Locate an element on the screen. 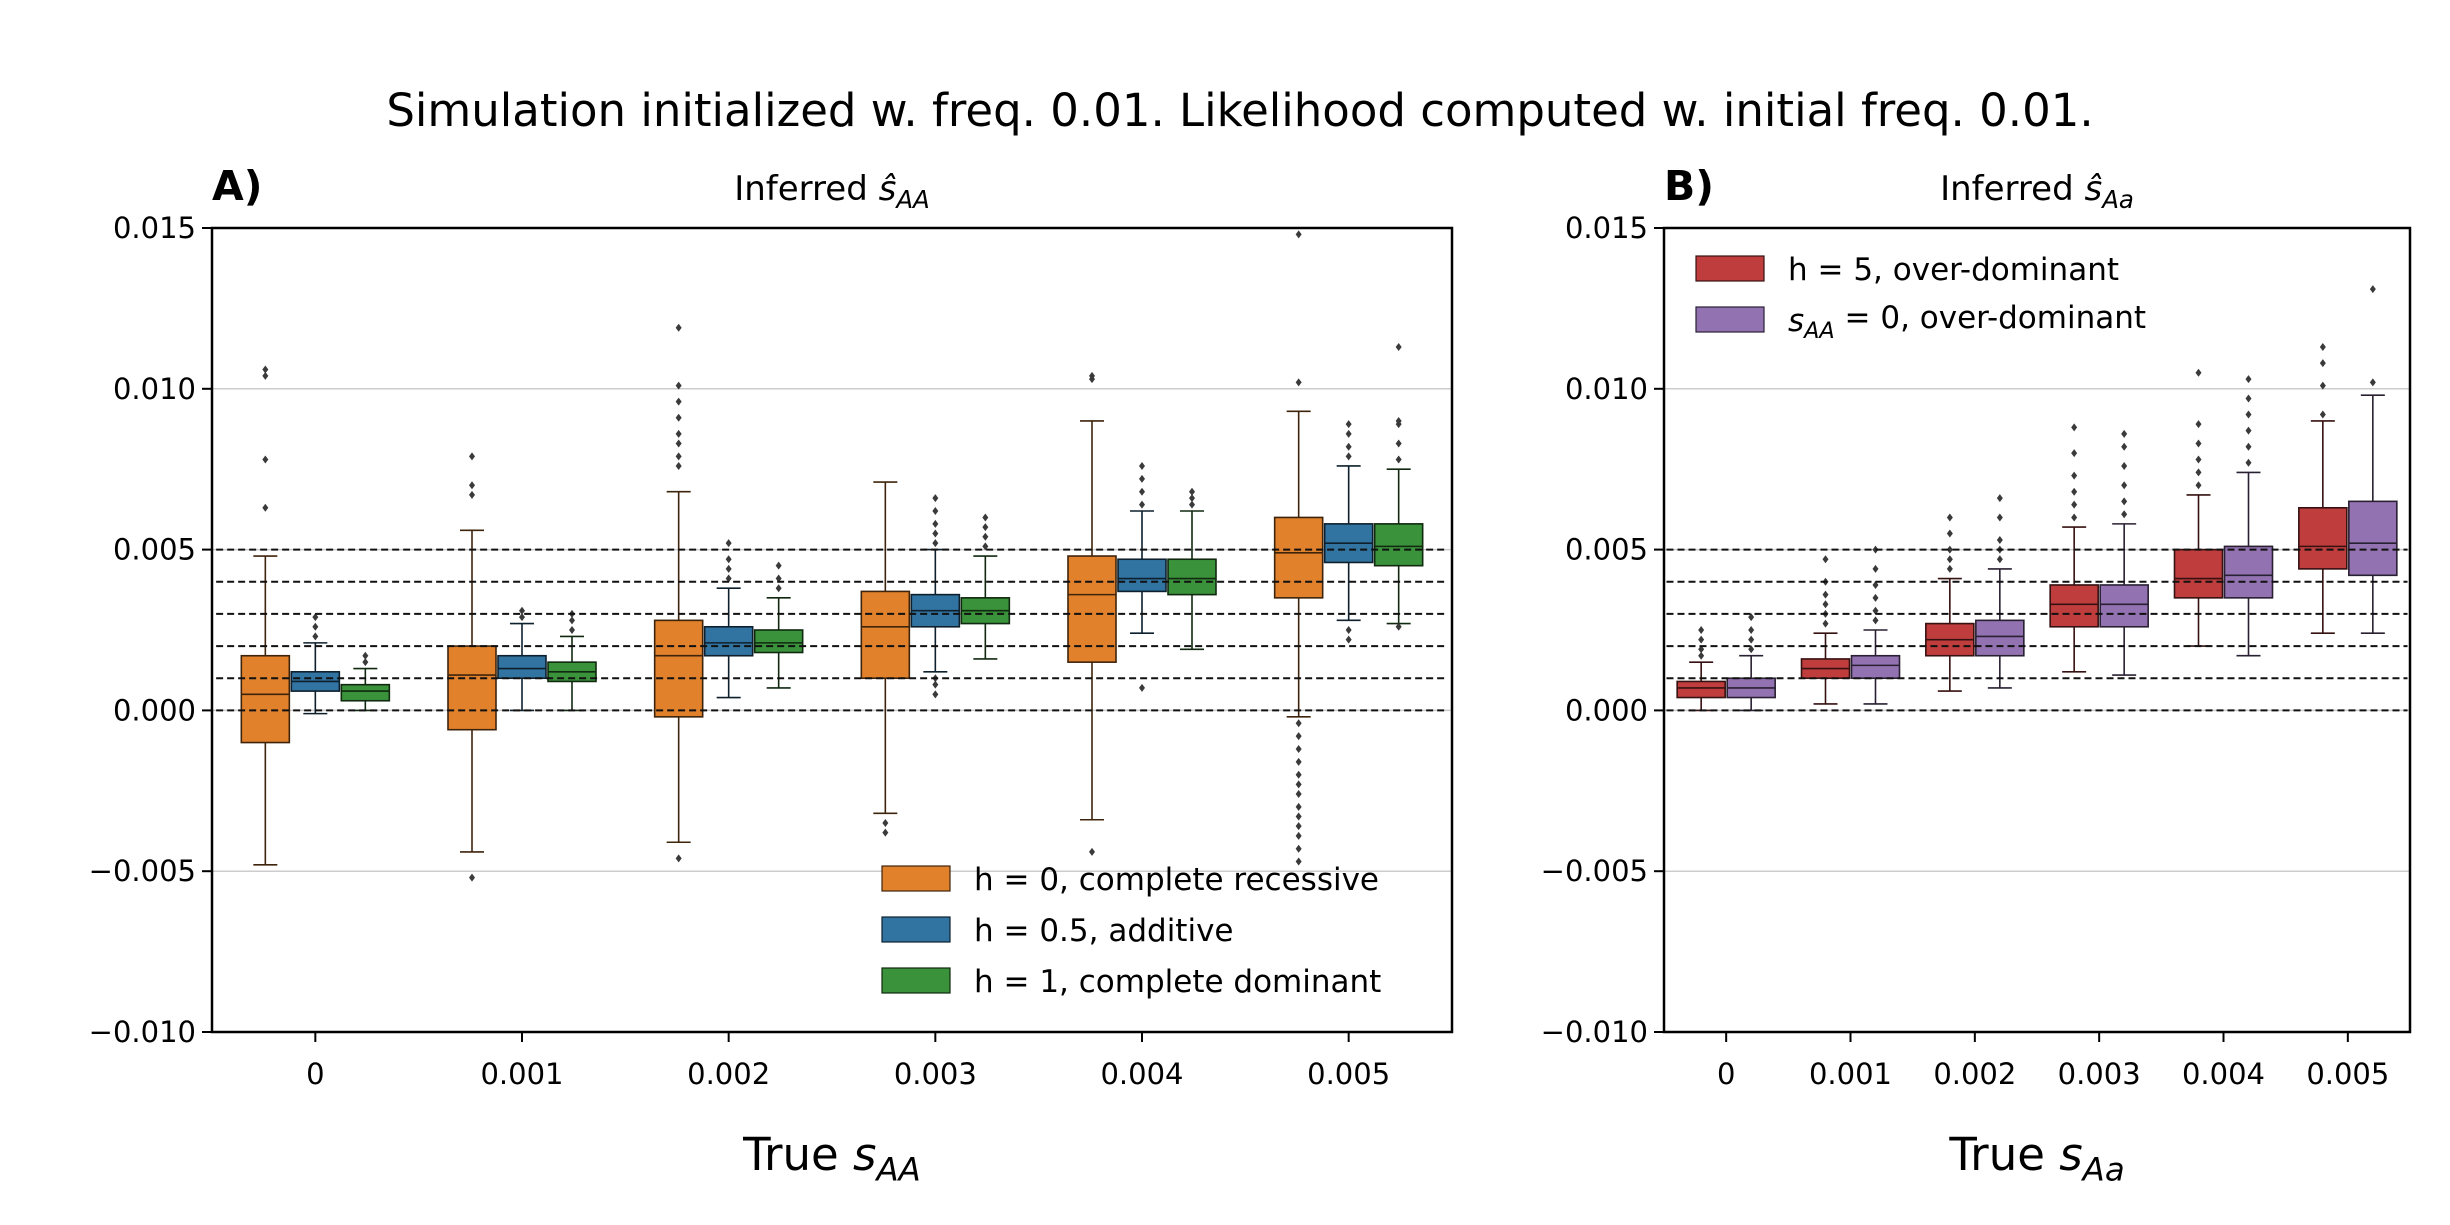  legend-label-rest: = 0, over-dominant is located at coordinates (1990, 318).